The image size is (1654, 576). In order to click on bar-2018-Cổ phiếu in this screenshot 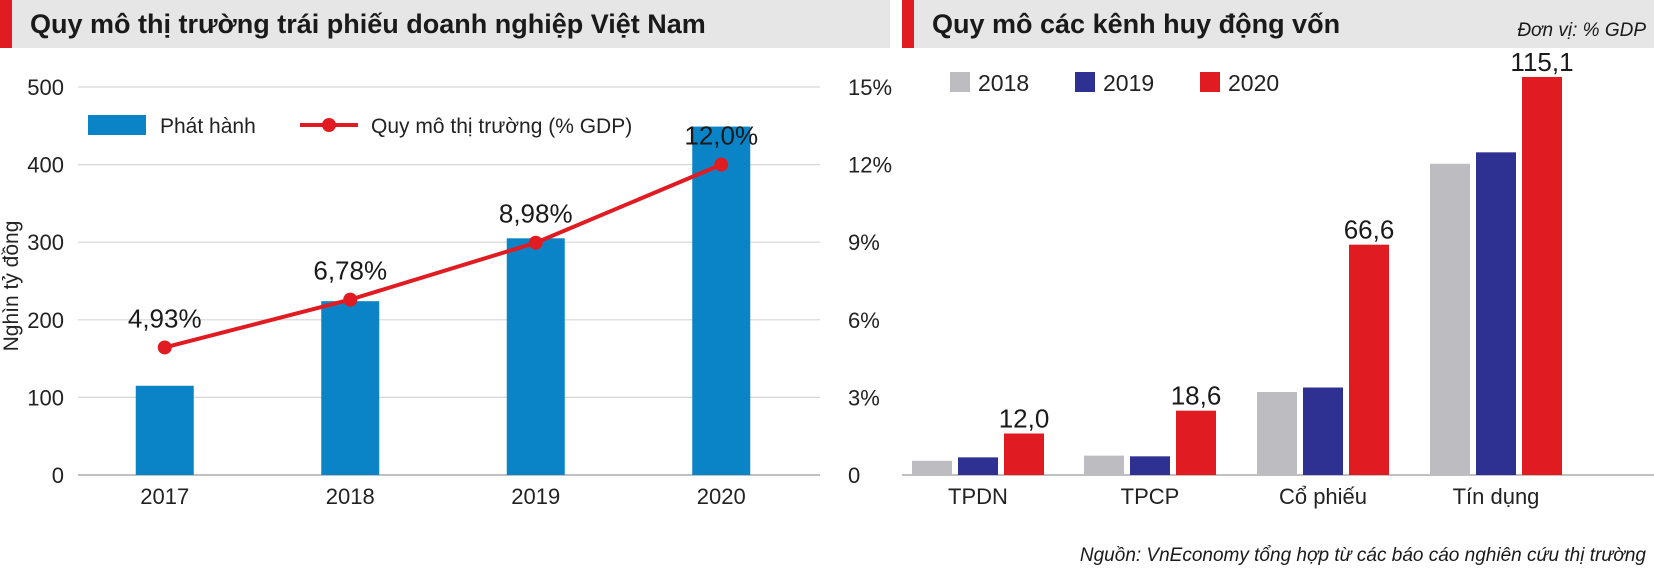, I will do `click(1277, 433)`.